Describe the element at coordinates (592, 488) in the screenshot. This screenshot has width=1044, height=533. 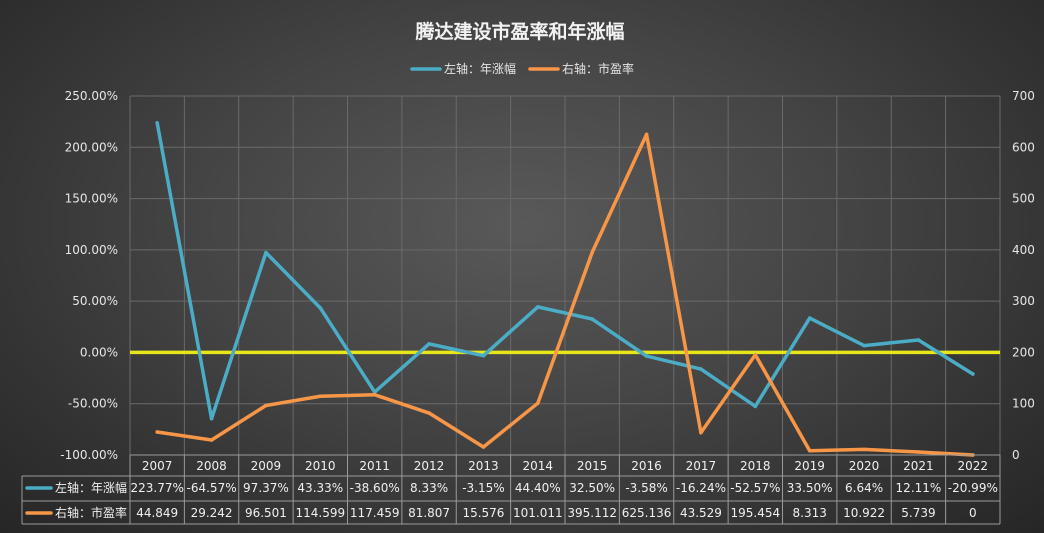
I see `growth-data-label: 32.50%` at that location.